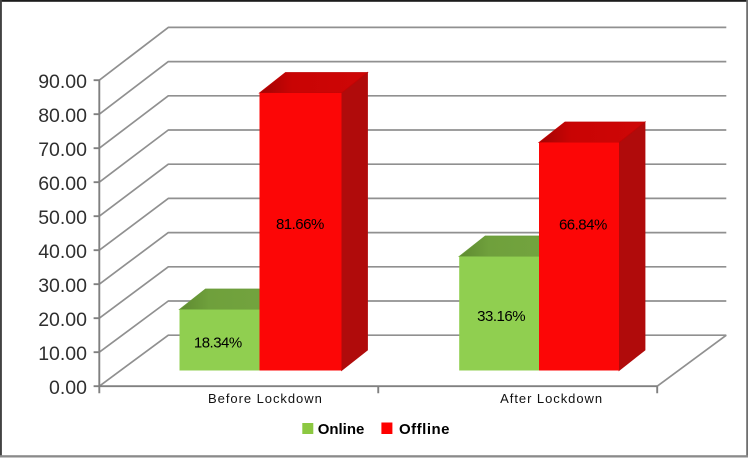 This screenshot has height=458, width=750. What do you see at coordinates (218, 343) in the screenshot?
I see `svg-text: 18.34%` at bounding box center [218, 343].